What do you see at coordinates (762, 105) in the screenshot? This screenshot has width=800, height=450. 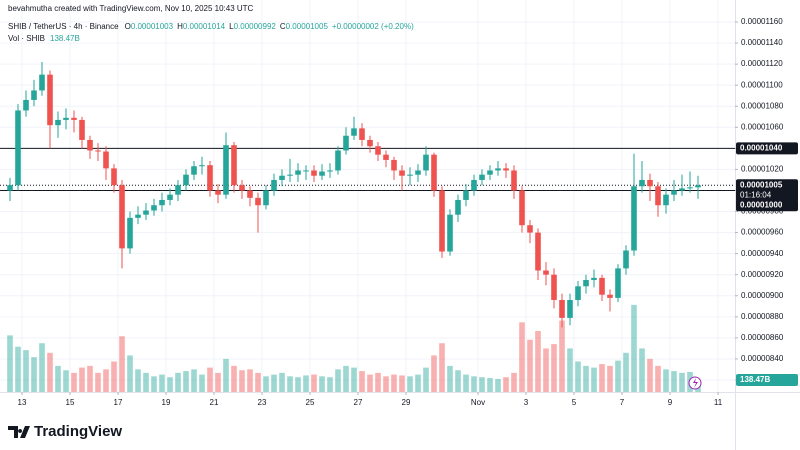 I see `y-tick-label: 0.00001080` at bounding box center [762, 105].